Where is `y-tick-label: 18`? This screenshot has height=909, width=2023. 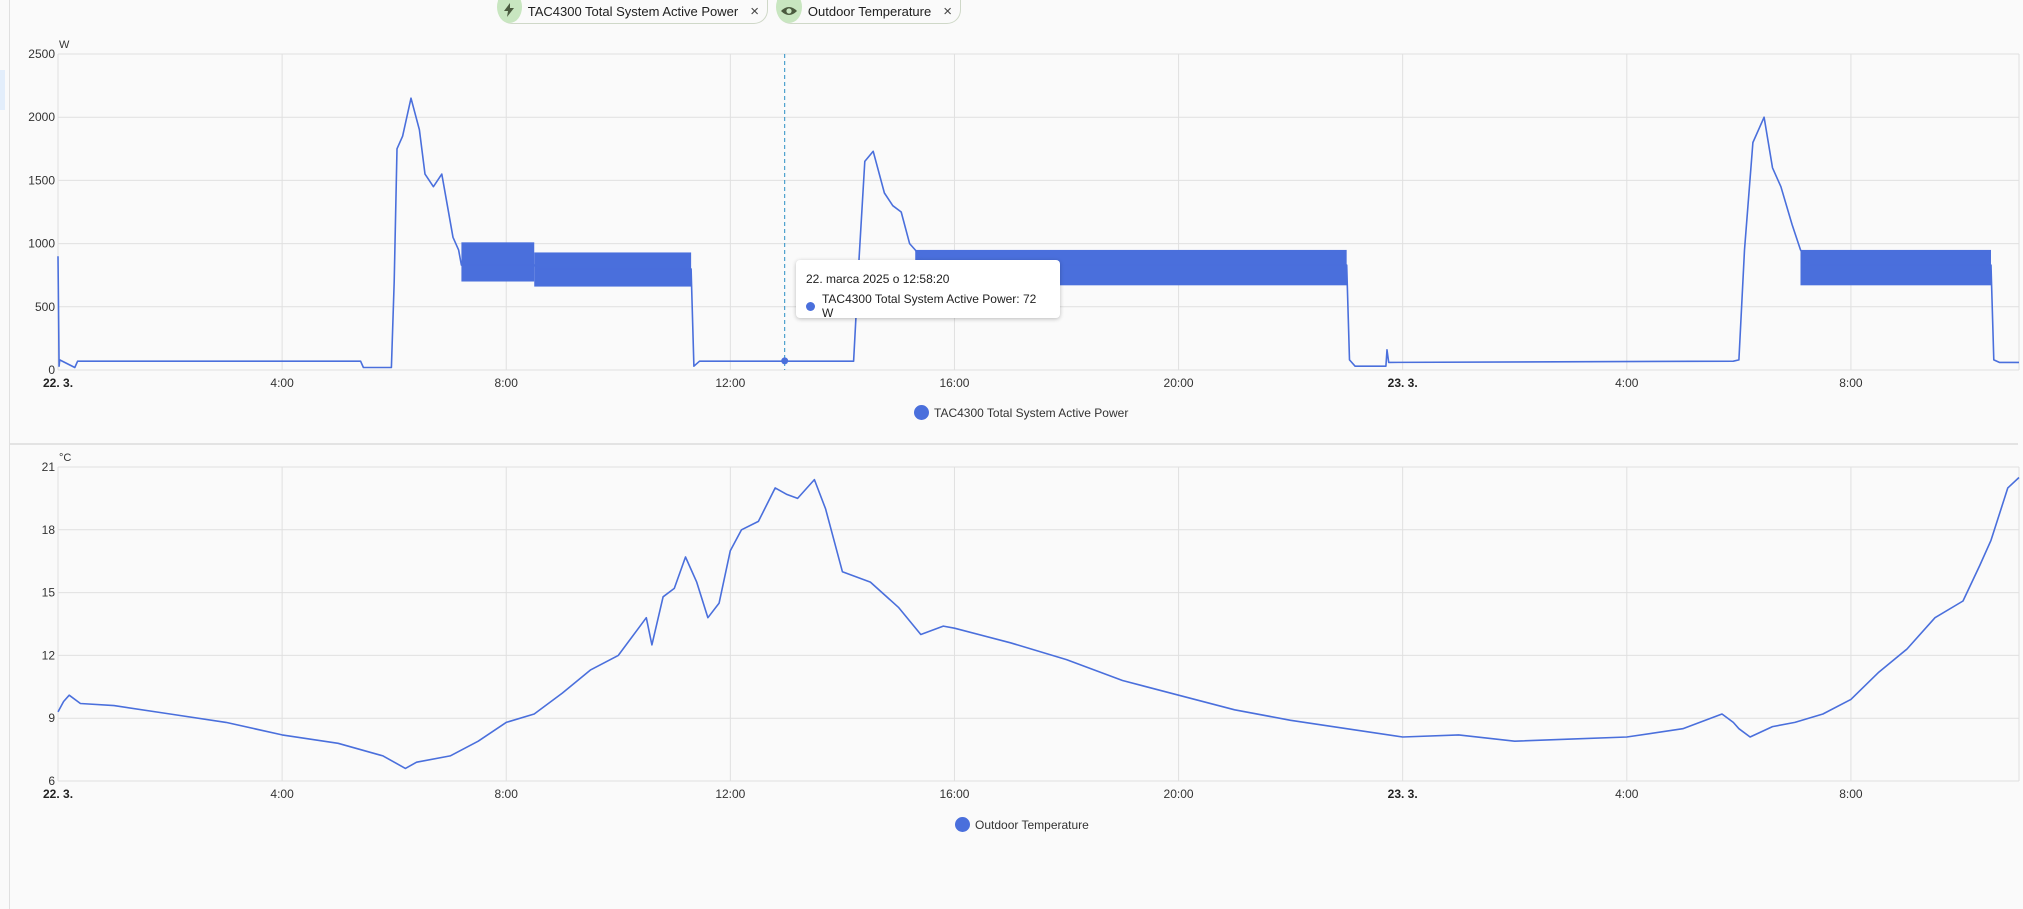 y-tick-label: 18 is located at coordinates (49, 530).